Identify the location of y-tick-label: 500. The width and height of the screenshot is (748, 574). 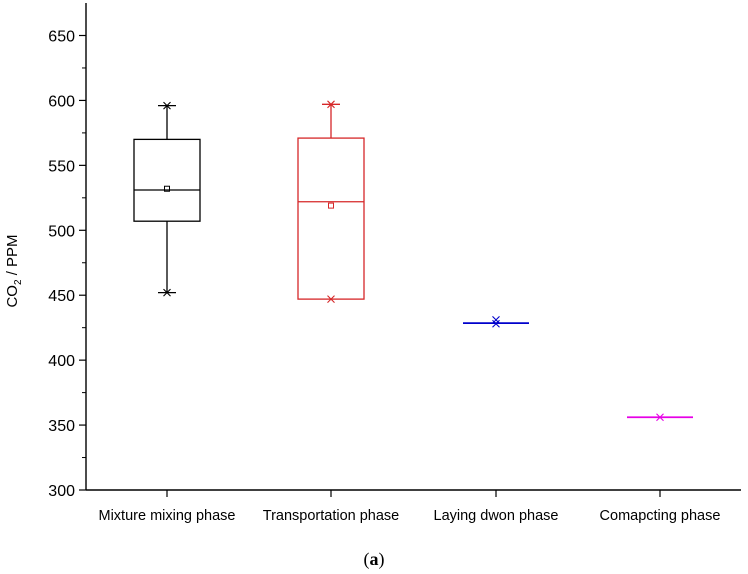
(61, 231).